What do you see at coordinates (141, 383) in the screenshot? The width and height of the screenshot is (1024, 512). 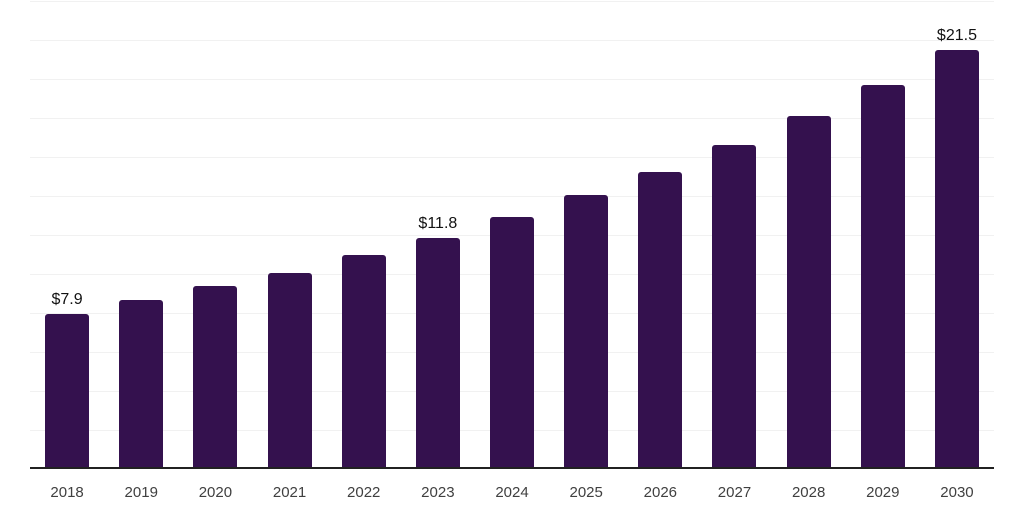 I see `bar-2019` at bounding box center [141, 383].